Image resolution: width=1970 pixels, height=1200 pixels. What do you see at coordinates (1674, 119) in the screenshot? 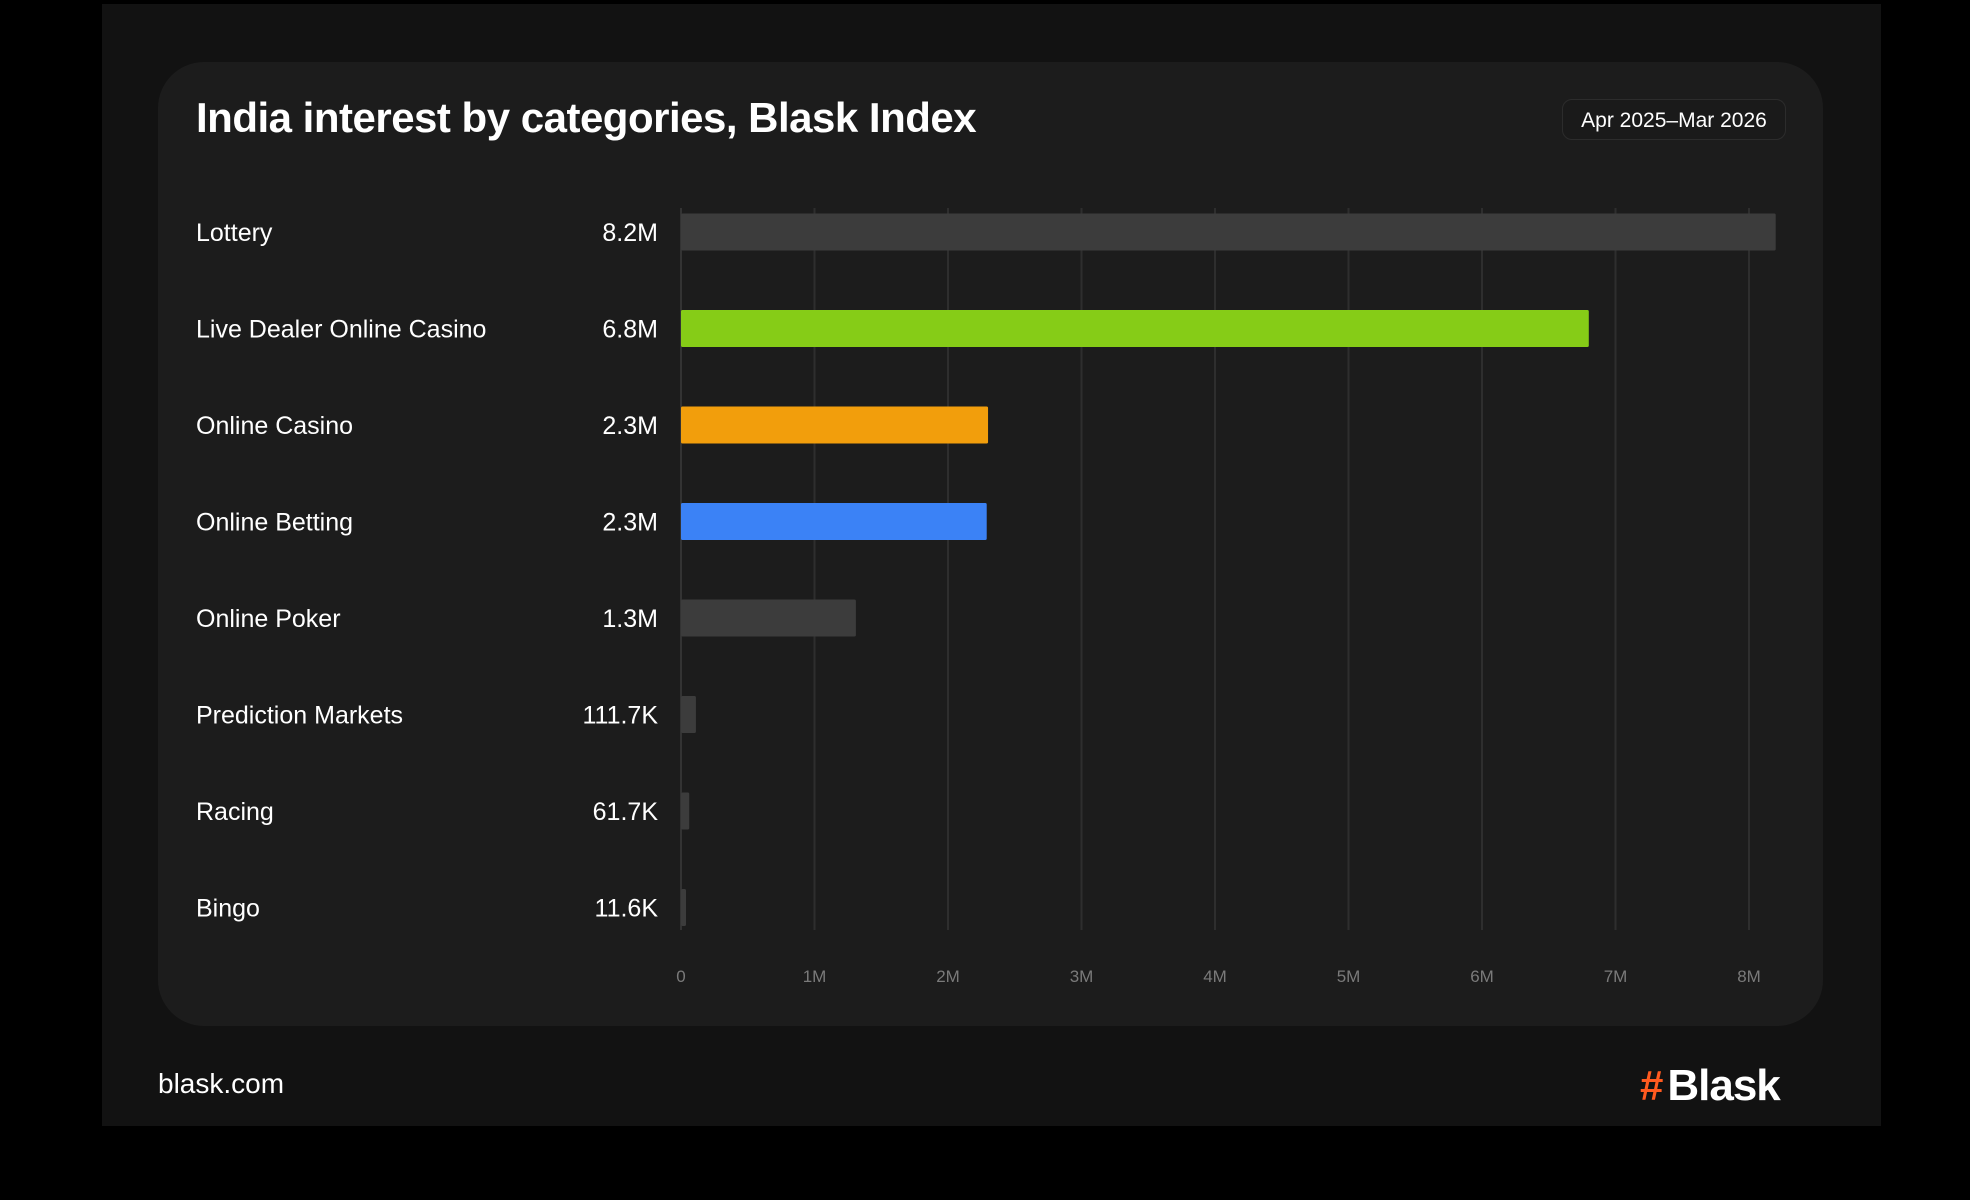
I see `date-range-badge: Apr 2025–Mar 2026` at bounding box center [1674, 119].